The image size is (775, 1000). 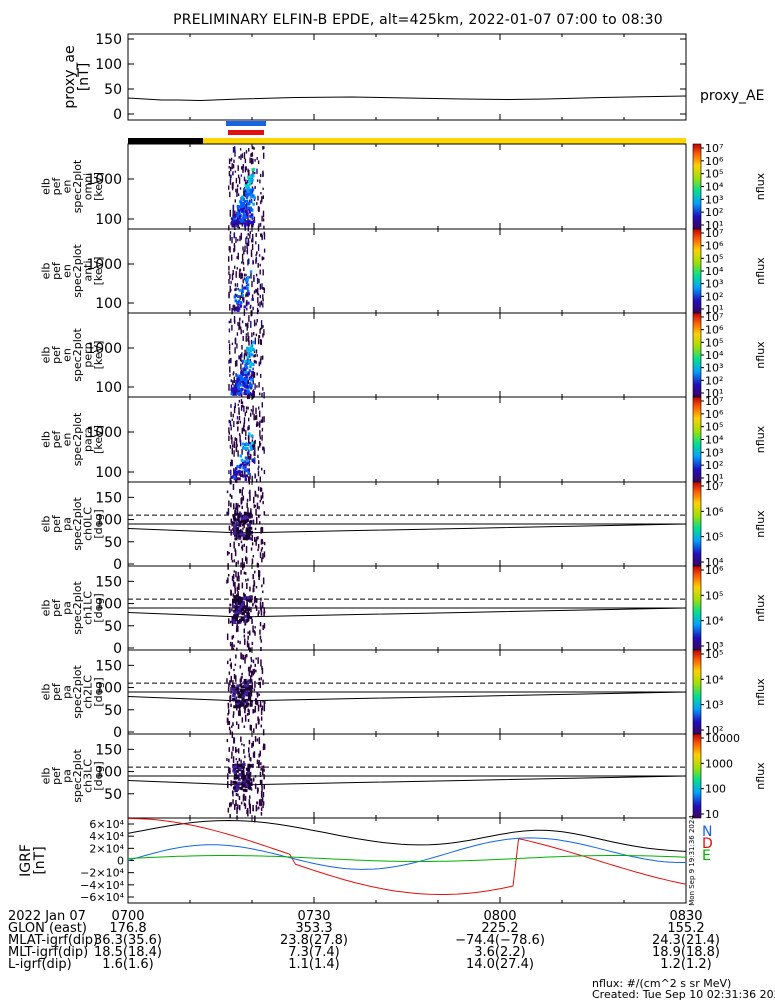 I want to click on spec-perp-ytick-label: 1000, so click(x=104, y=349).